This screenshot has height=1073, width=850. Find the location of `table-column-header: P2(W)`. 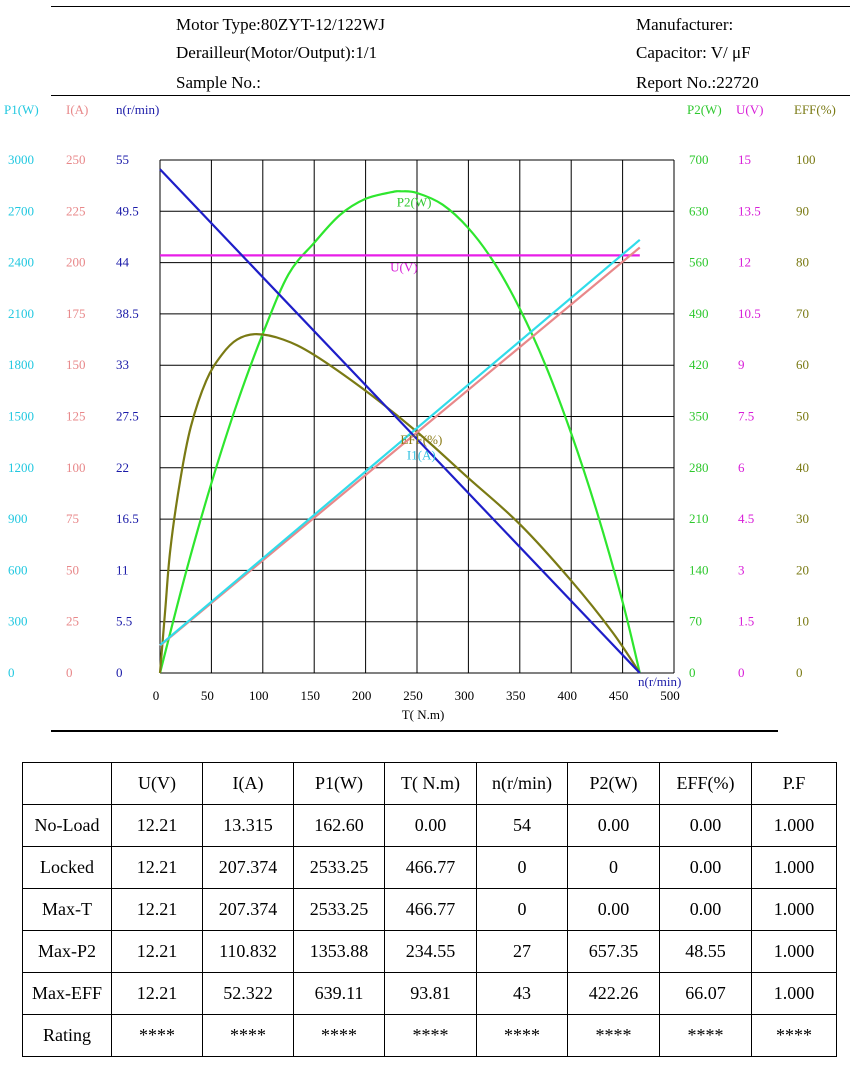

table-column-header: P2(W) is located at coordinates (613, 783).